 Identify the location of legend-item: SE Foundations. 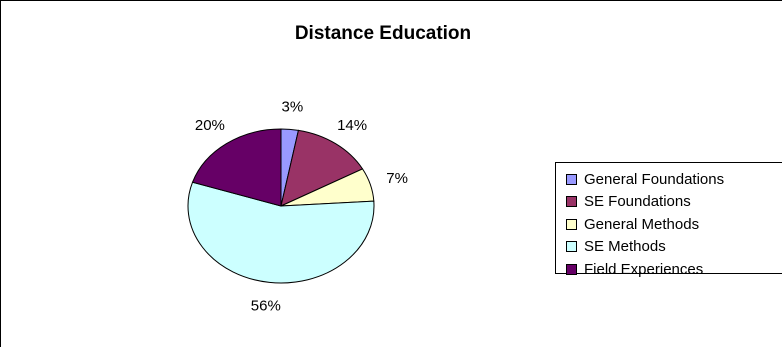
(674, 202).